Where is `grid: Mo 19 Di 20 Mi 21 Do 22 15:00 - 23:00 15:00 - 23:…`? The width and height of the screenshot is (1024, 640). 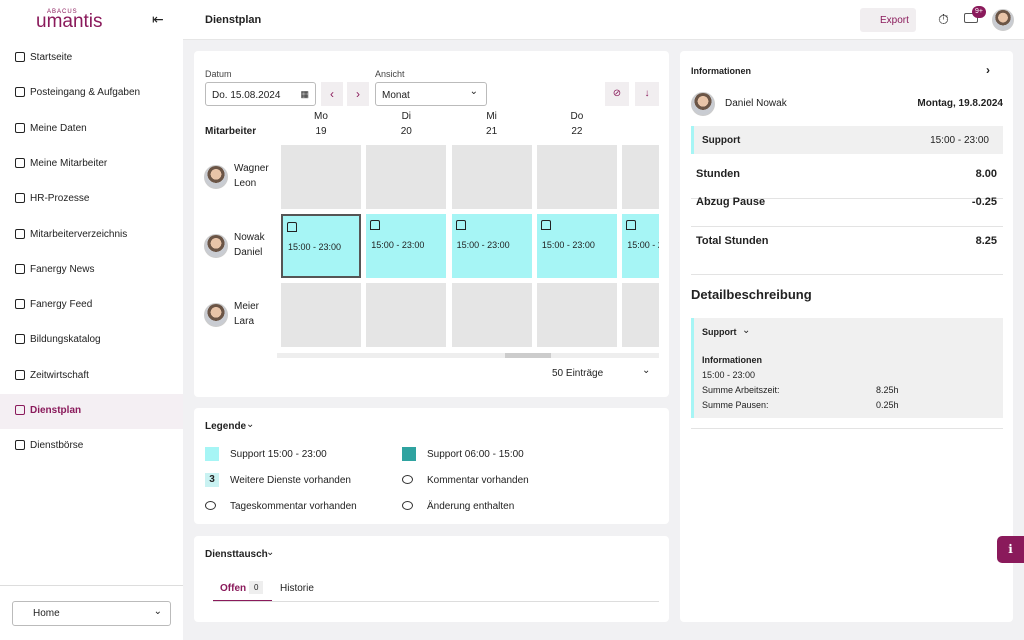 grid: Mo 19 Di 20 Mi 21 Do 22 15:00 - 23:00 15:00 - 23:… is located at coordinates (470, 236).